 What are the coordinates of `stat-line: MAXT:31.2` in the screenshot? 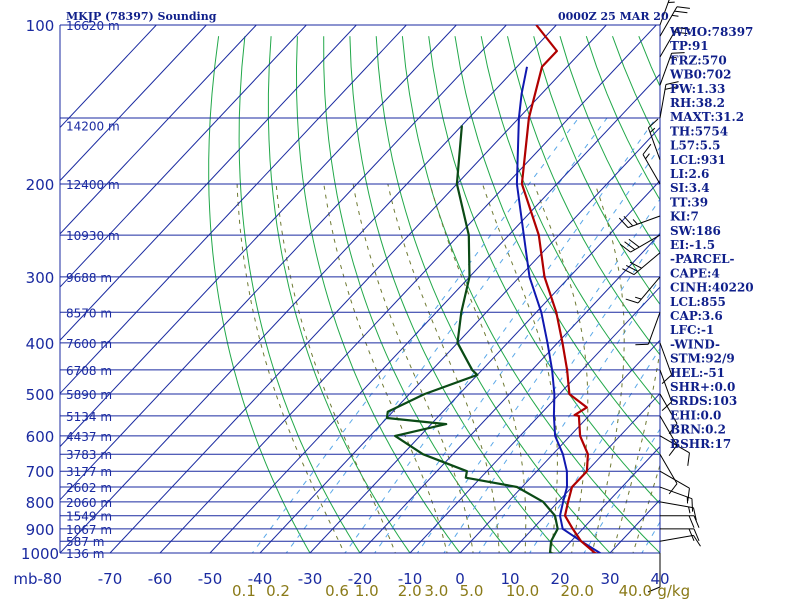 It's located at (707, 117).